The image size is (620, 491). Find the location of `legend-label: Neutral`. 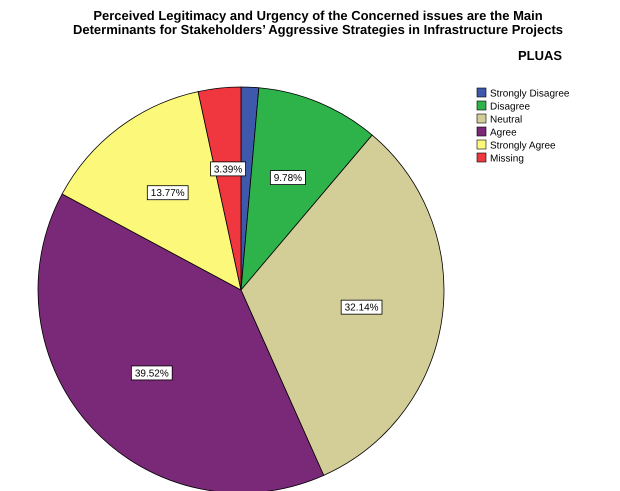

legend-label: Neutral is located at coordinates (506, 120).